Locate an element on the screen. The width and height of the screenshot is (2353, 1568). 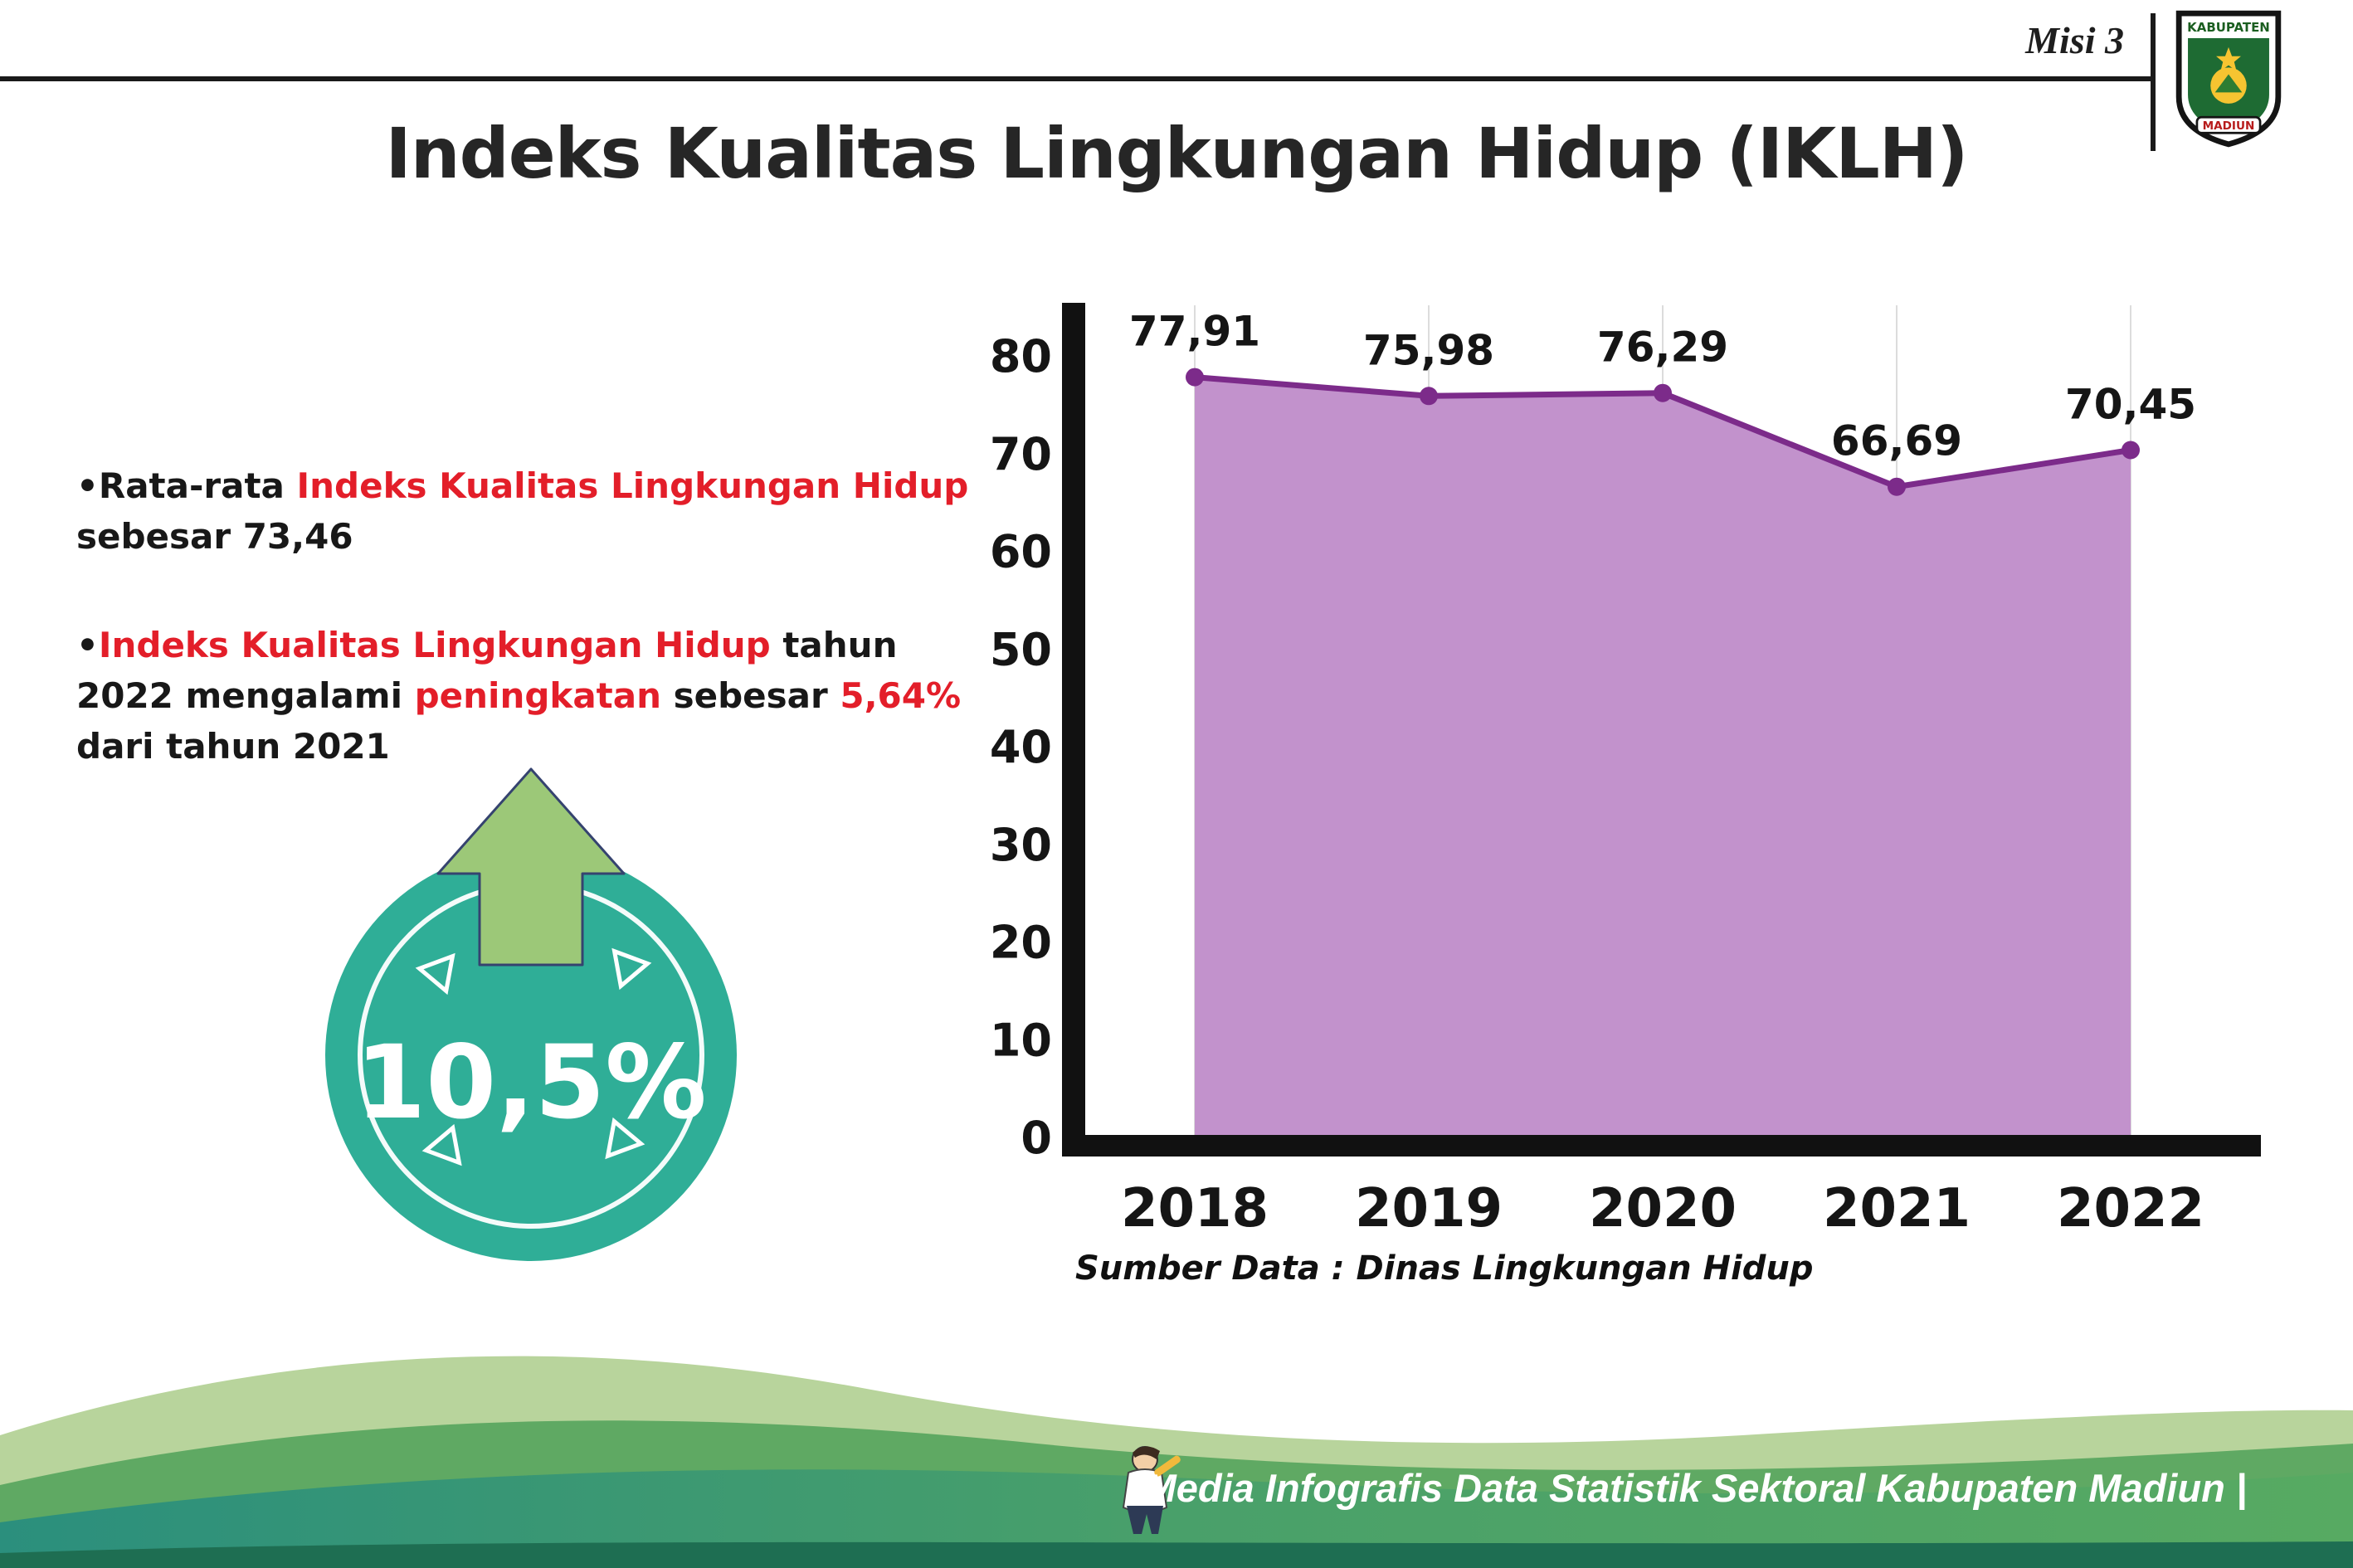
bullet2-text1: tahun 2022 mengalami is located at coordinates (487, 670).